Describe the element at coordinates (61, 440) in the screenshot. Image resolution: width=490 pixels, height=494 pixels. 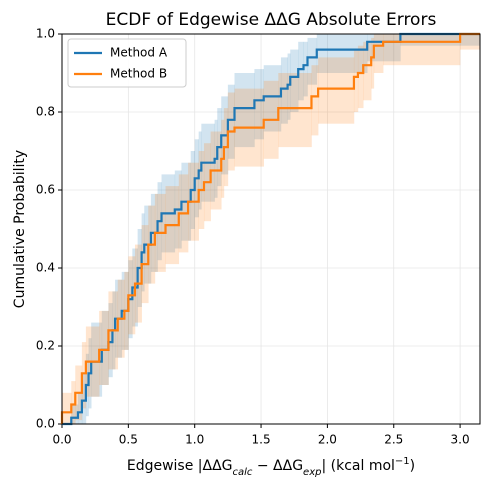
I see `x-tick-label: 0.0` at that location.